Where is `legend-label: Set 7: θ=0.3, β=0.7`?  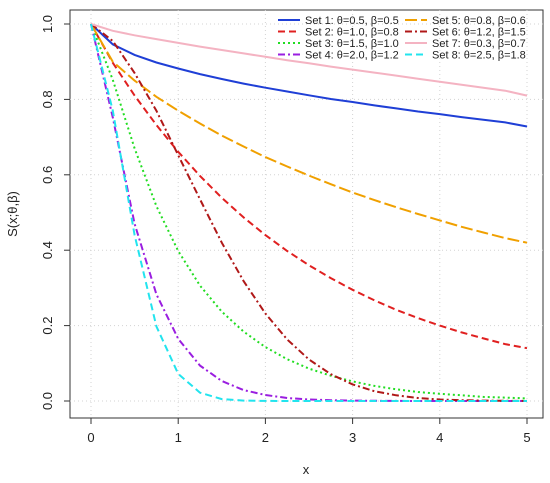 legend-label: Set 7: θ=0.3, β=0.7 is located at coordinates (479, 44).